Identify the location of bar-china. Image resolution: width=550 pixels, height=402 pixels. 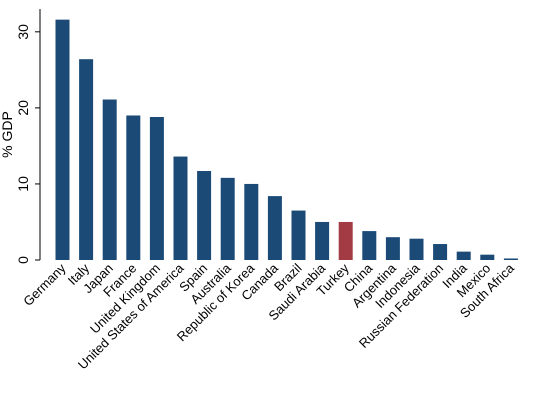
(369, 245).